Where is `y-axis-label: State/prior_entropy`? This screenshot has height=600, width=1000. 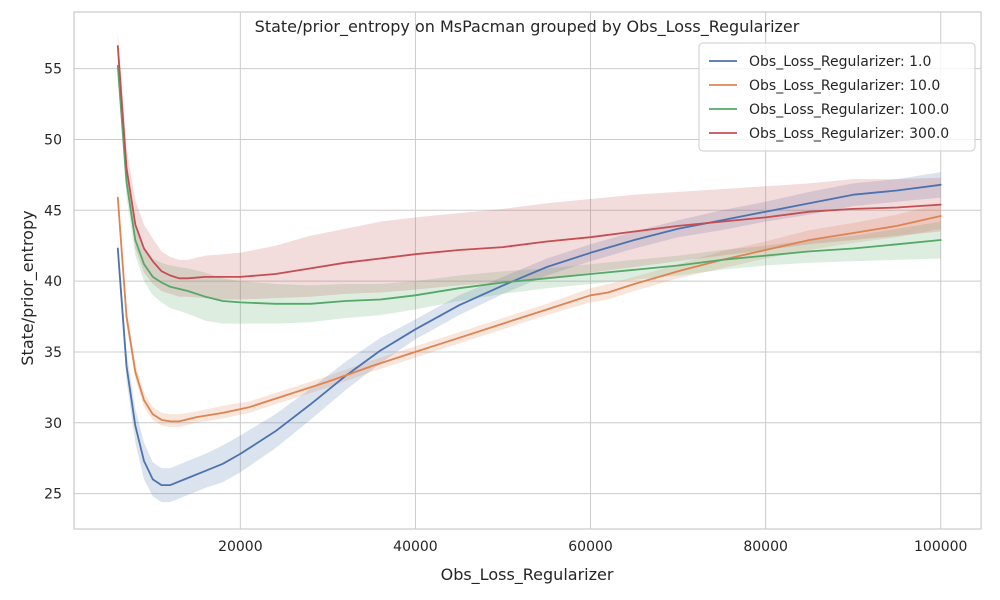
y-axis-label: State/prior_entropy is located at coordinates (28, 287).